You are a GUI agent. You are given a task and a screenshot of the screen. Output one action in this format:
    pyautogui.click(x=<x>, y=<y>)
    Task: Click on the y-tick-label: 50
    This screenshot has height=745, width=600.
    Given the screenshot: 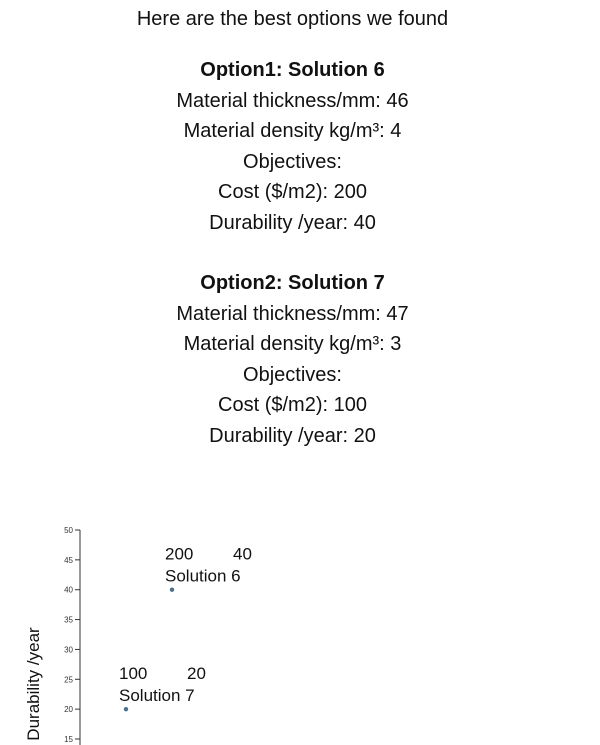 What is the action you would take?
    pyautogui.click(x=68, y=530)
    